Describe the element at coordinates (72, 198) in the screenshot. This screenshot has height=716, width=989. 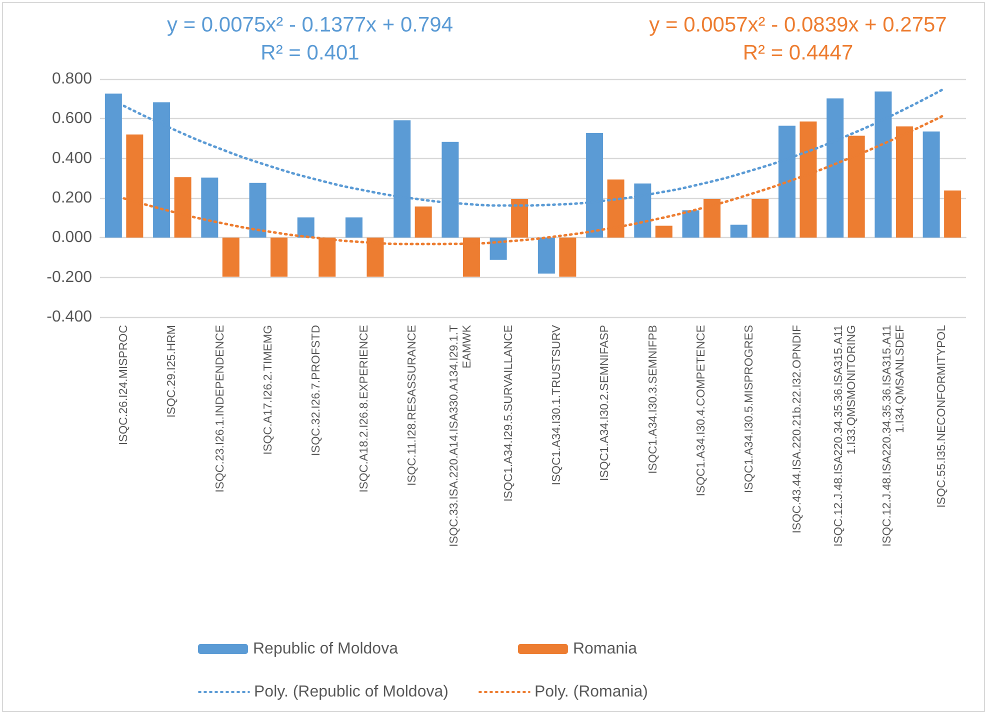
I see `y-tick-label: 0.200` at that location.